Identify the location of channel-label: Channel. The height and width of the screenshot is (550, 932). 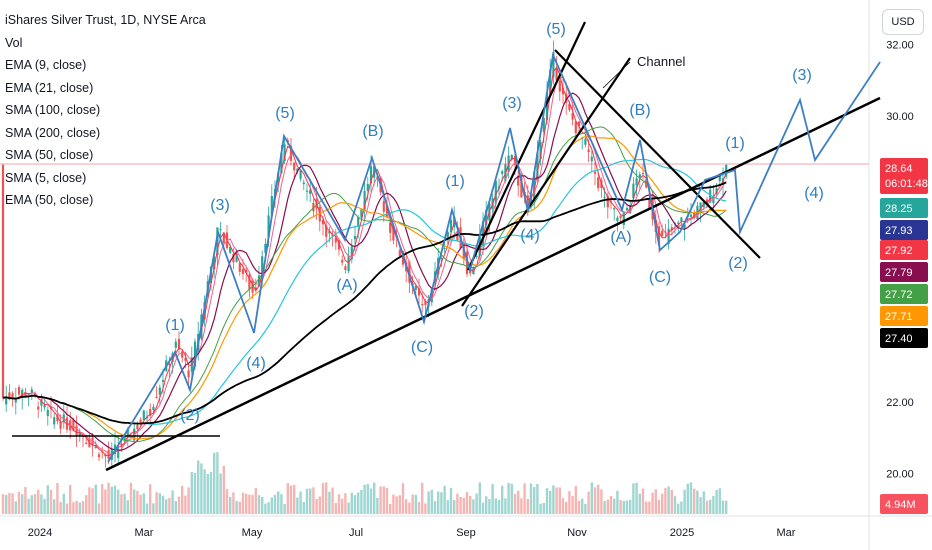
(661, 61).